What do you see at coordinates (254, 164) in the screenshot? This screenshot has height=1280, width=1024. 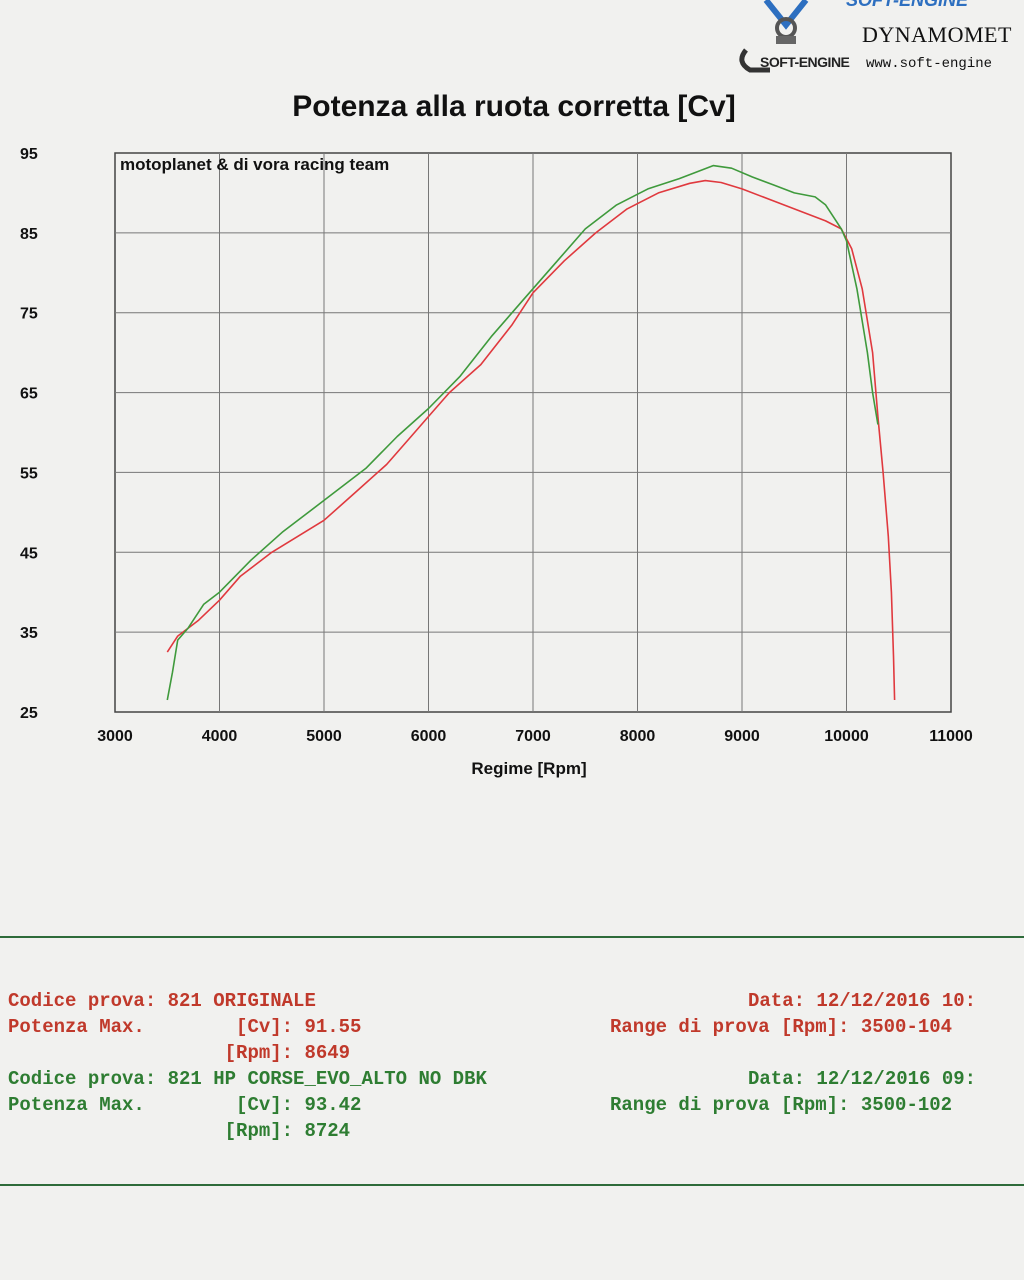 I see `chart-annotation: motoplanet & di vora racing team` at bounding box center [254, 164].